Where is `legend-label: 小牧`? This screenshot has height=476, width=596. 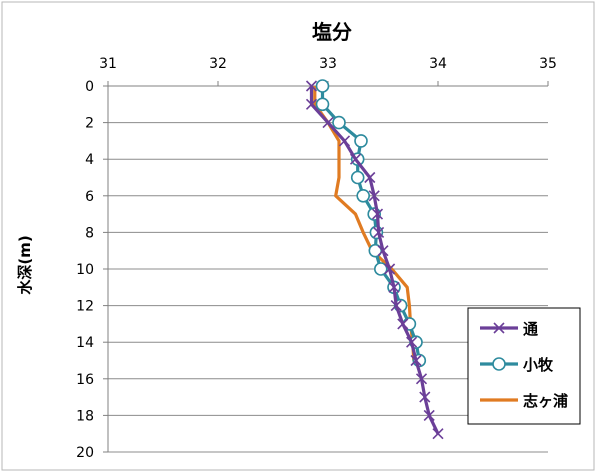
legend-label: 小牧 is located at coordinates (538, 365).